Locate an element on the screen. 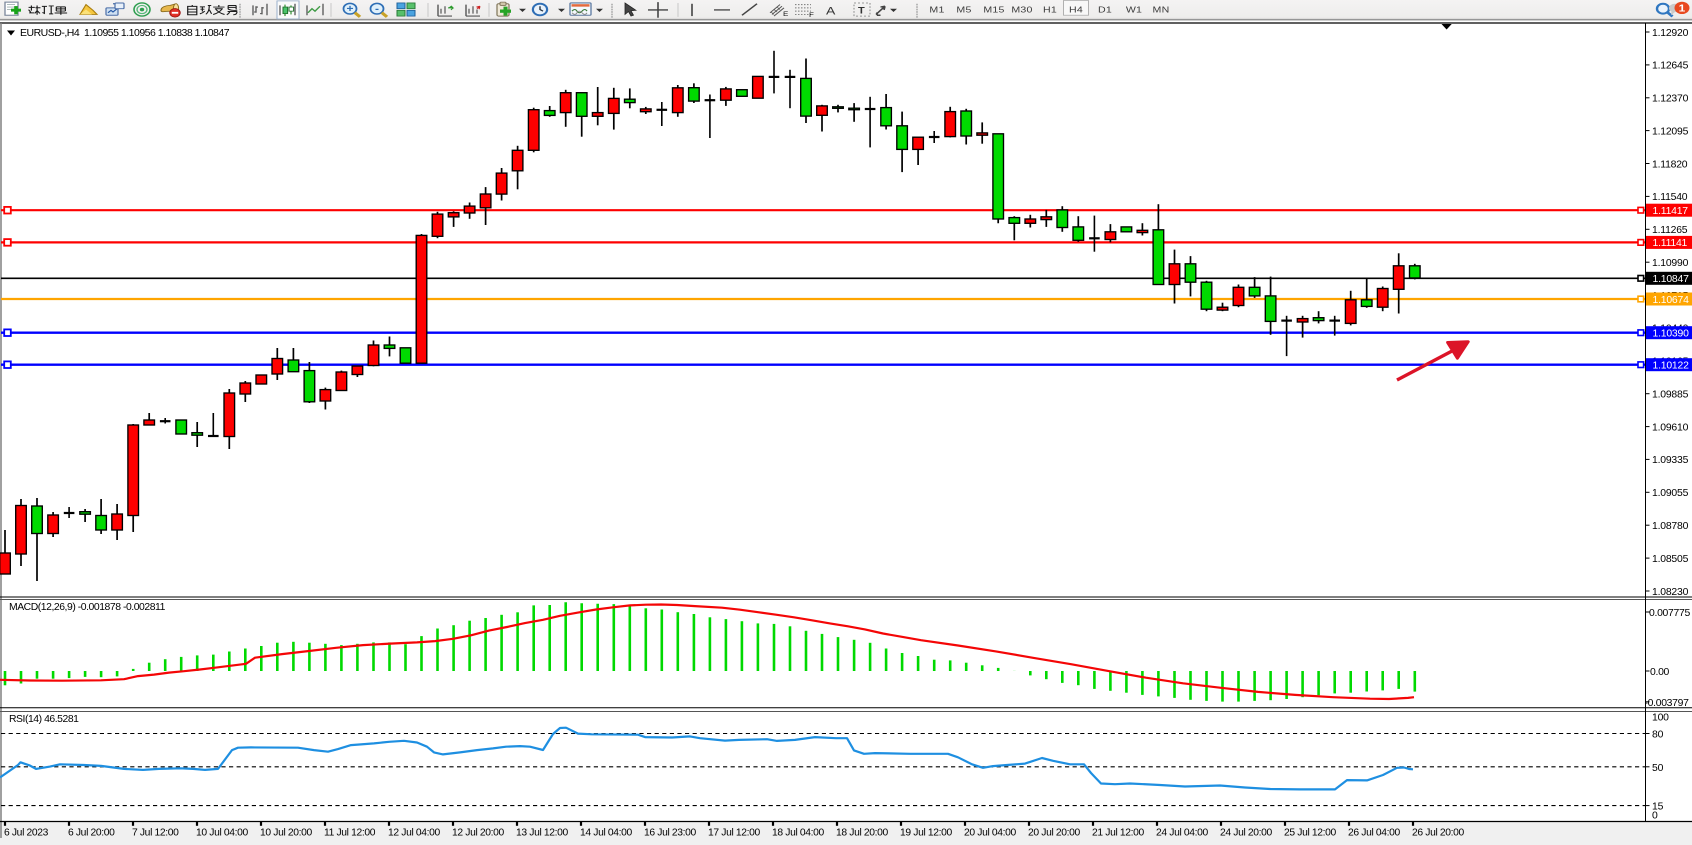 The image size is (1692, 845). svg-text: H4 is located at coordinates (1076, 10).